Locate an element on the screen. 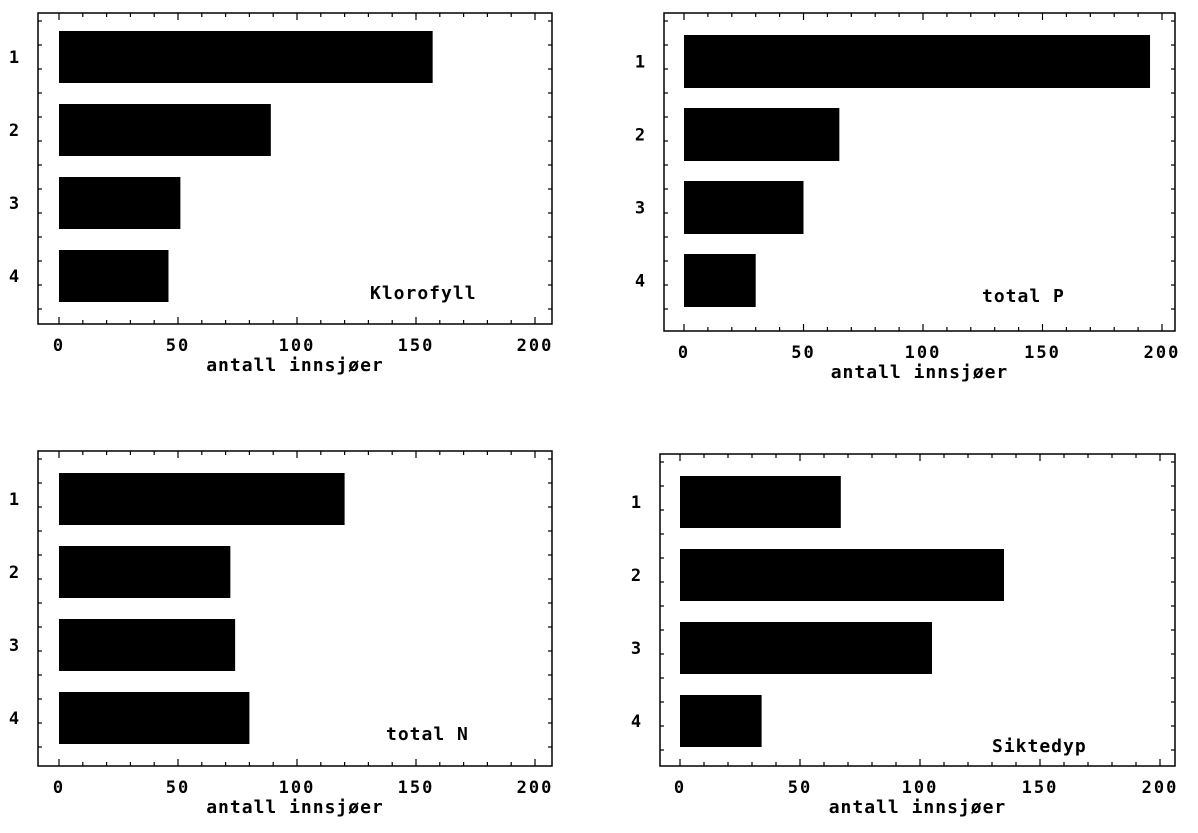  panel-annotation: total N is located at coordinates (427, 734).